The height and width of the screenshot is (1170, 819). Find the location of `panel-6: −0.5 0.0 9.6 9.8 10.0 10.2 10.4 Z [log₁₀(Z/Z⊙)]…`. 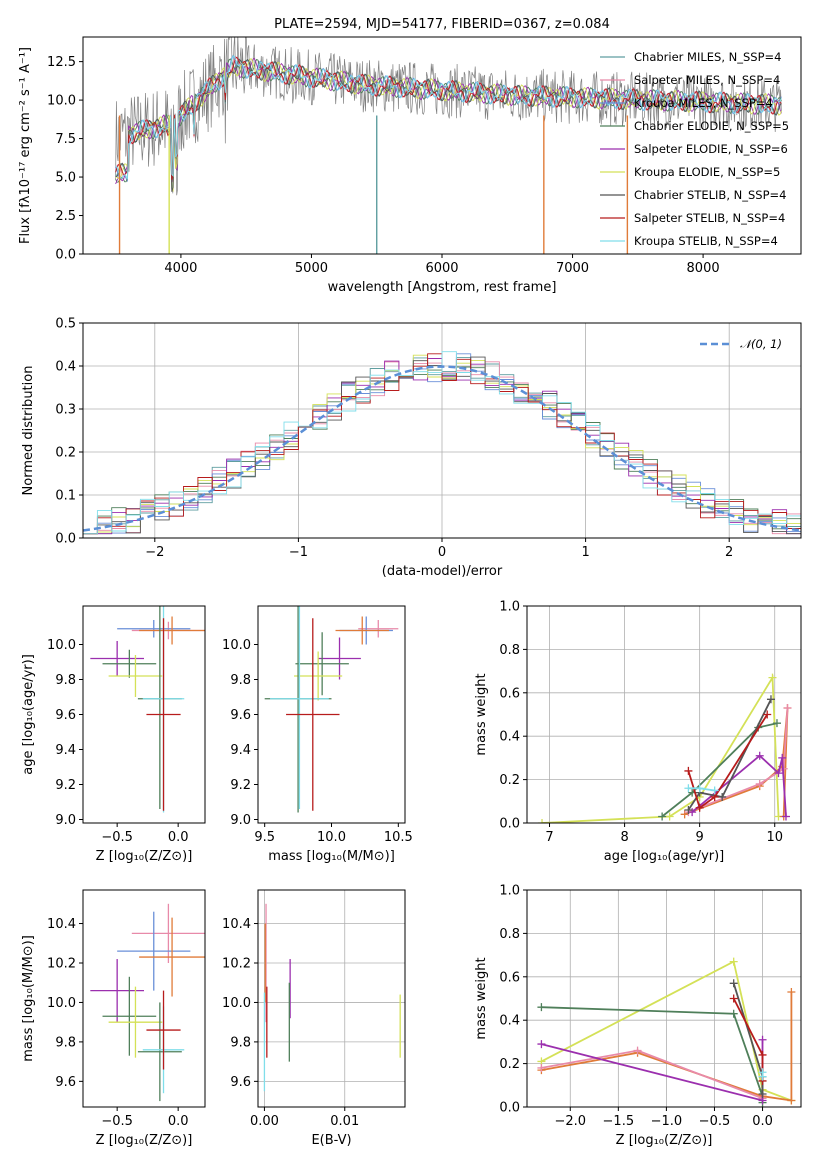

panel-6: −0.5 0.0 9.6 9.8 10.0 10.2 10.4 Z [log₁₀(Z/Z⊙)]… is located at coordinates (113, 1018).